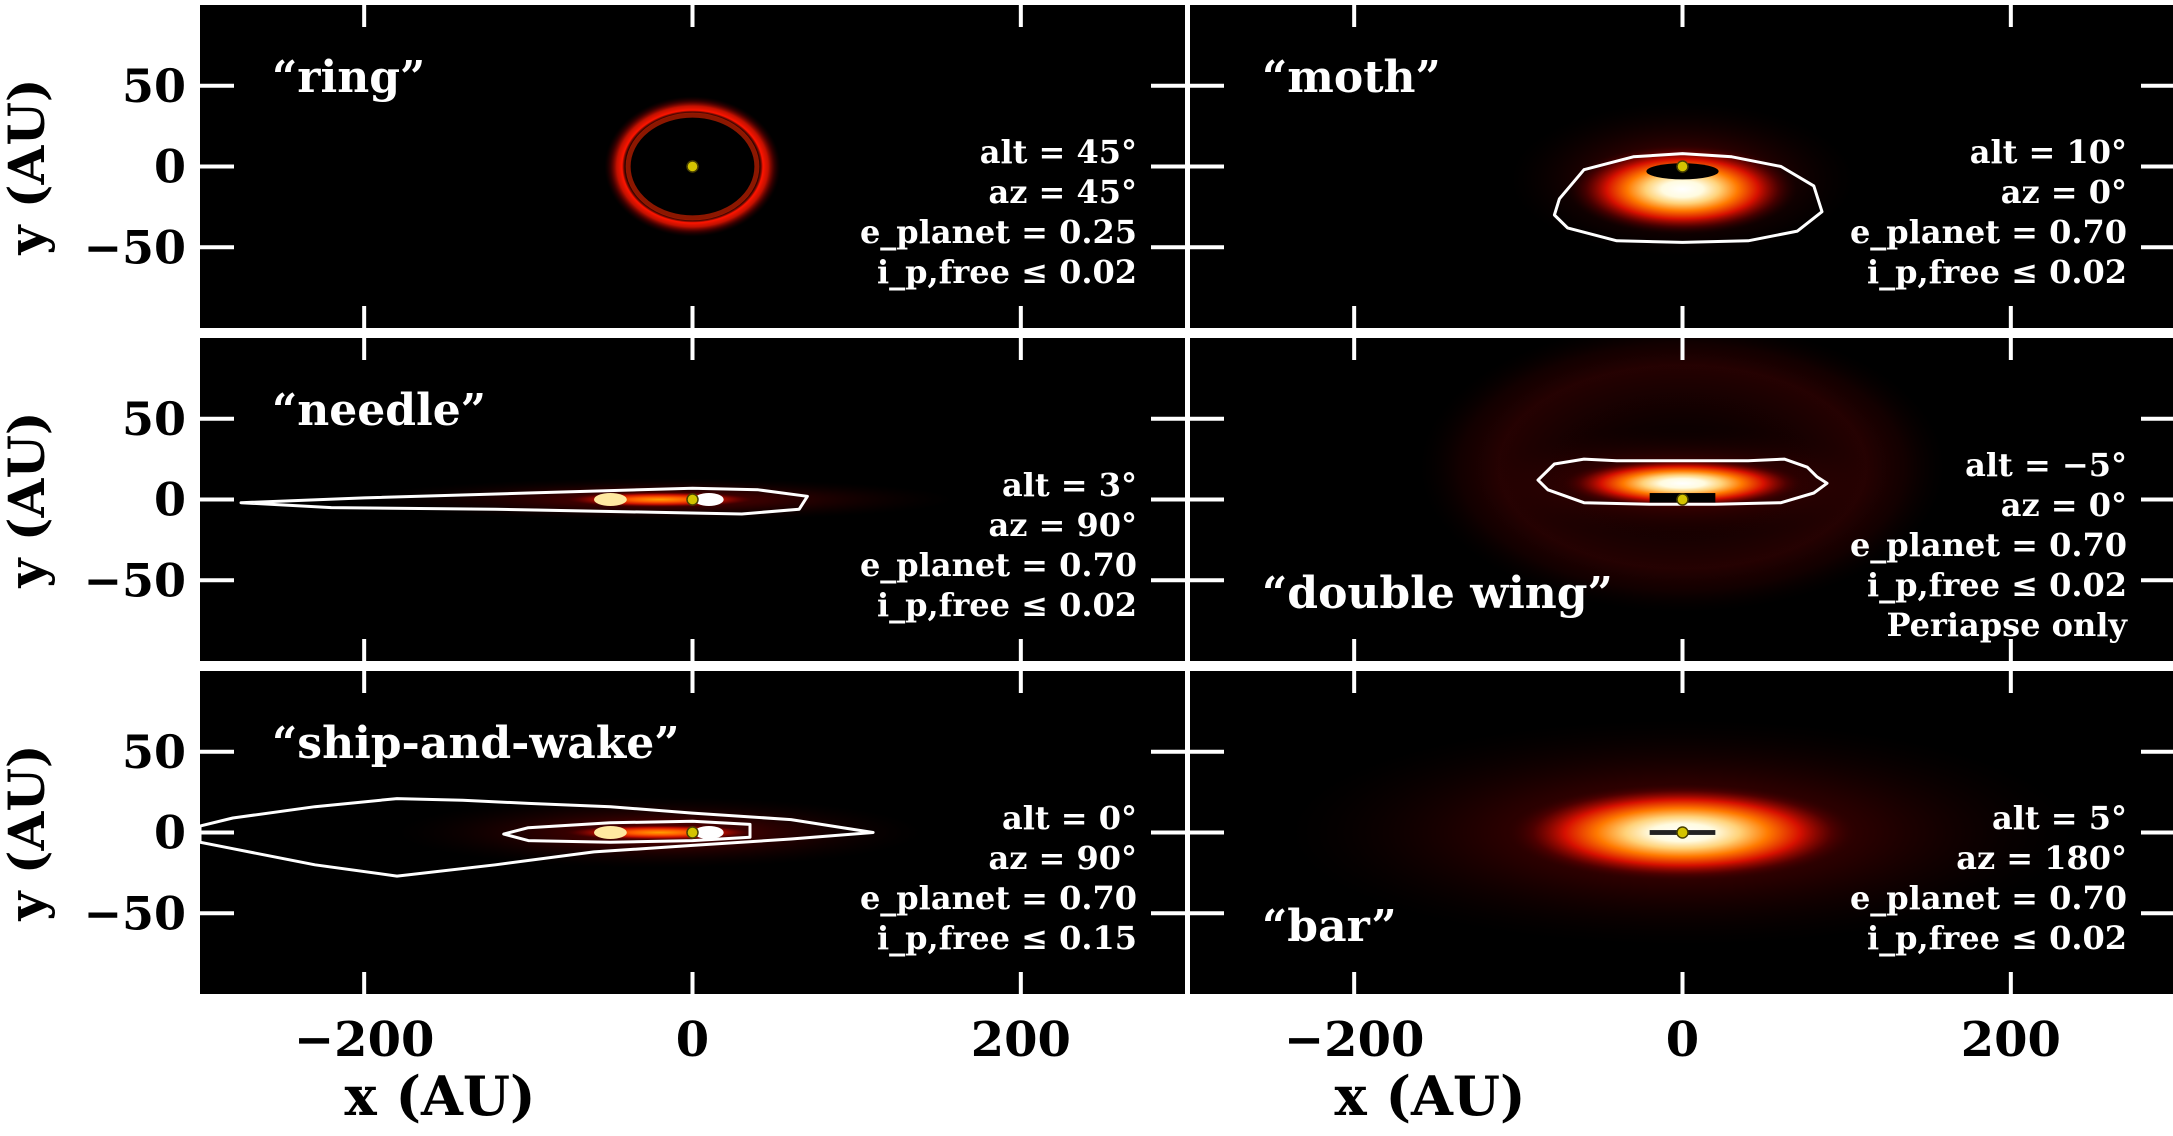 The height and width of the screenshot is (1136, 2173). Describe the element at coordinates (1062, 192) in the screenshot. I see `panel-param: az = 45°` at that location.